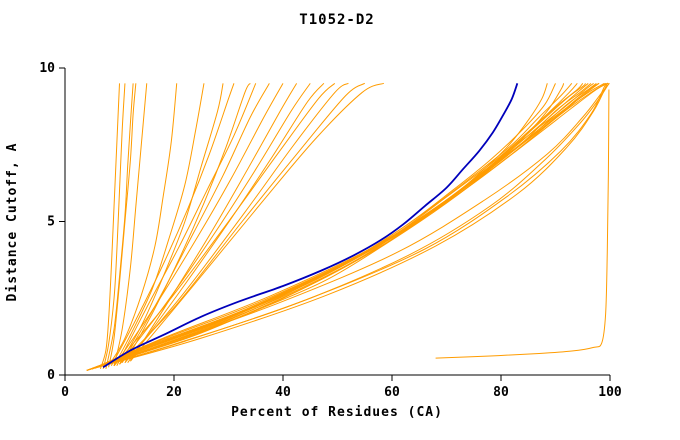  Describe the element at coordinates (610, 392) in the screenshot. I see `x-tick-label: 100` at that location.